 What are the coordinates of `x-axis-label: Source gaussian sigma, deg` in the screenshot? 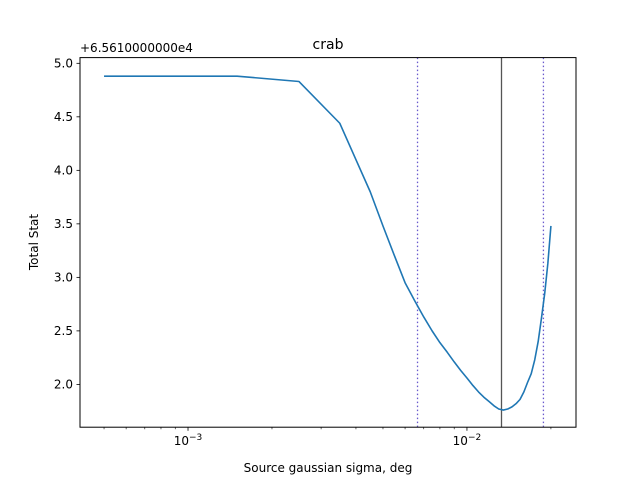 It's located at (328, 468).